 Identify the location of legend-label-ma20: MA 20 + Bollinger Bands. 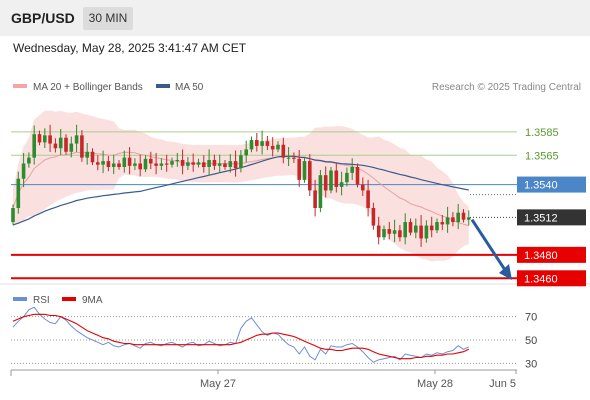
(88, 87).